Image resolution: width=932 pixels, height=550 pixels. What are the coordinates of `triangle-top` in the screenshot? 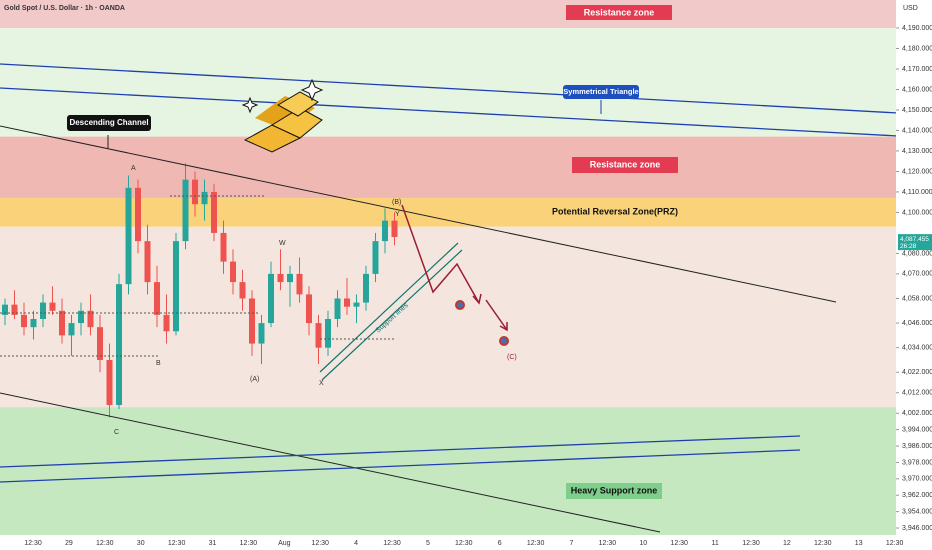 It's located at (449, 88).